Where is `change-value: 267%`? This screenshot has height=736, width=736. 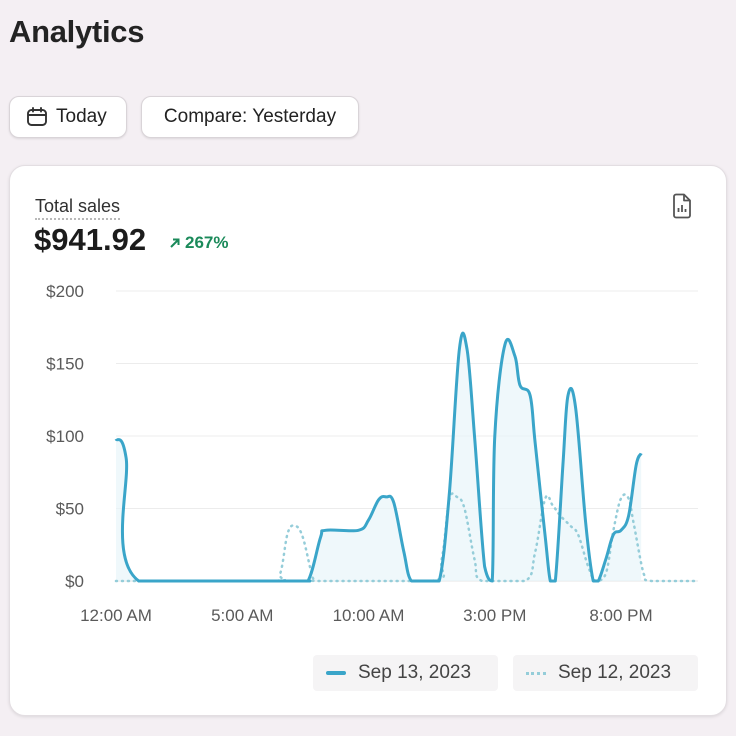 change-value: 267% is located at coordinates (207, 242).